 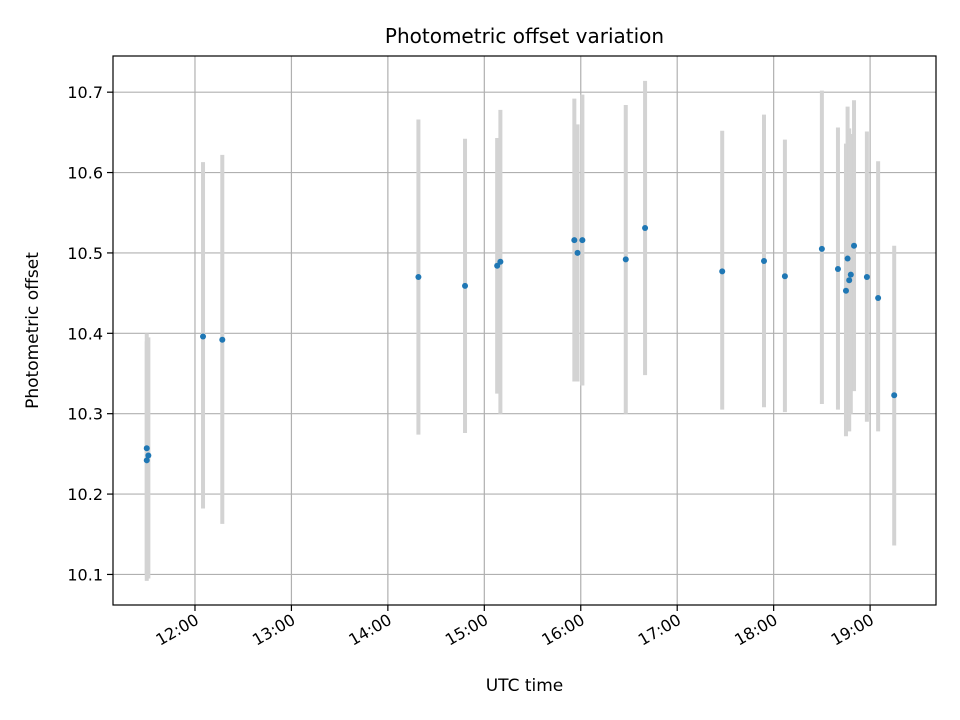 What do you see at coordinates (524, 36) in the screenshot?
I see `chart-title: Photometric offset variation` at bounding box center [524, 36].